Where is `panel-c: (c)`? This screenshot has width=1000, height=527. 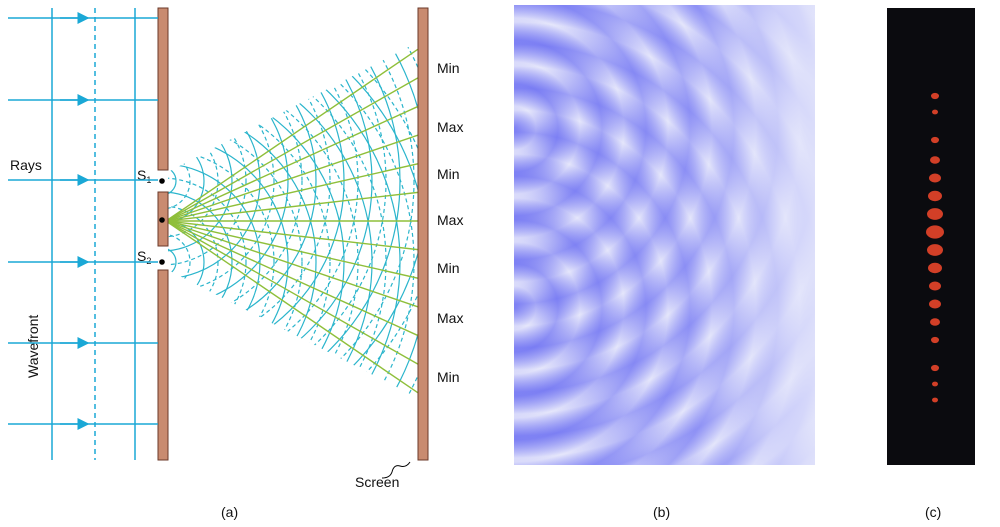
panel-c: (c) is located at coordinates (931, 264).